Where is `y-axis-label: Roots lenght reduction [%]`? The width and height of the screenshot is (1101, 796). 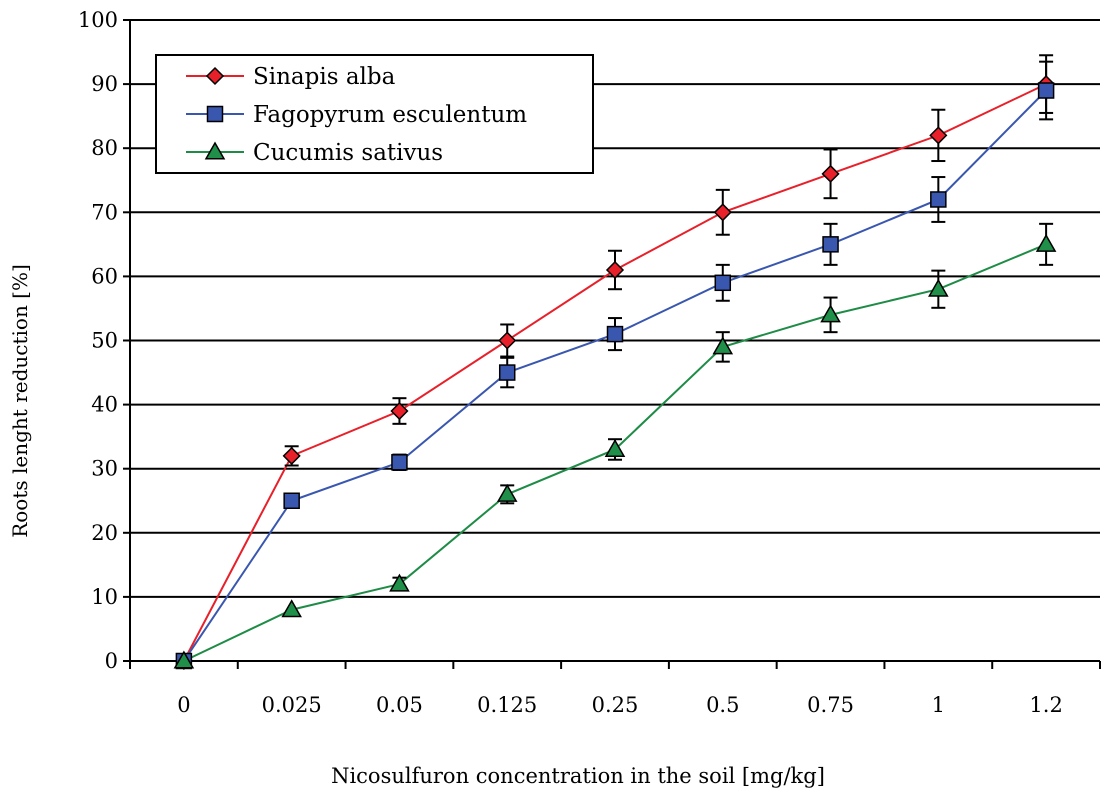
y-axis-label: Roots lenght reduction [%] is located at coordinates (20, 401).